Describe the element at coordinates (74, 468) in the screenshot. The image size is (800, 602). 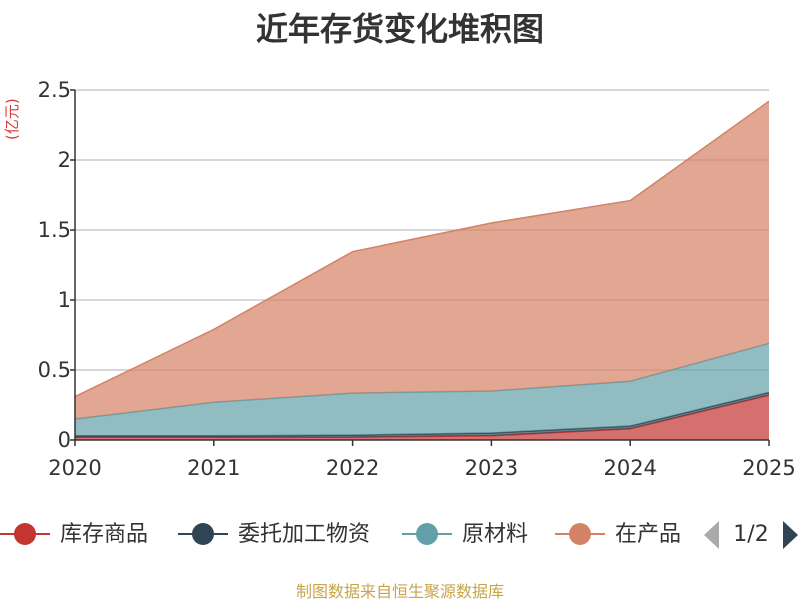
I see `x-tick-label: 2020` at that location.